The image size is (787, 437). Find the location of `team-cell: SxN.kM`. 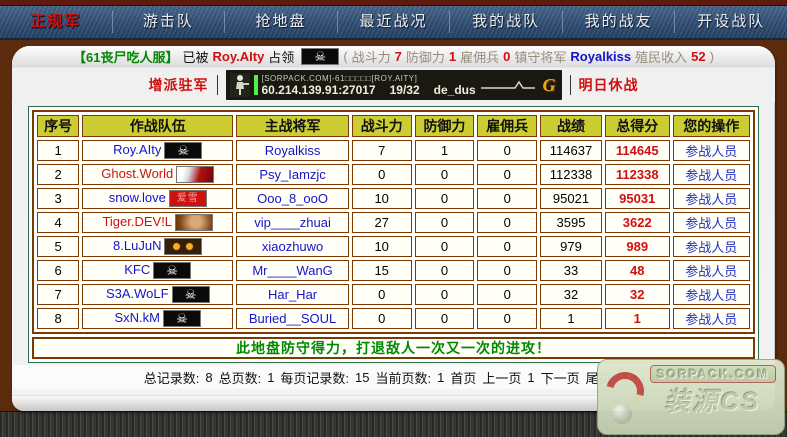

team-cell: SxN.kM is located at coordinates (158, 318).